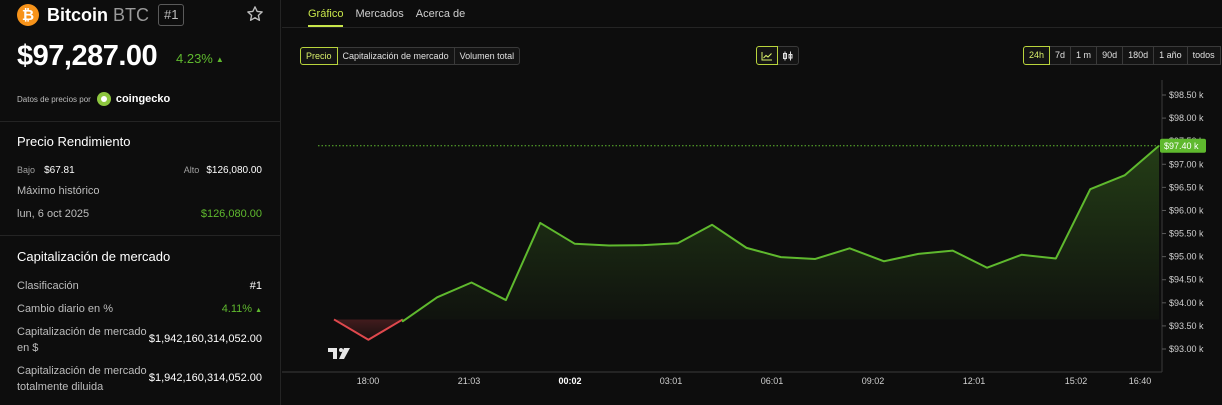 The width and height of the screenshot is (1222, 405). Describe the element at coordinates (65, 309) in the screenshot. I see `daily-change-label: Cambio diario en %` at that location.